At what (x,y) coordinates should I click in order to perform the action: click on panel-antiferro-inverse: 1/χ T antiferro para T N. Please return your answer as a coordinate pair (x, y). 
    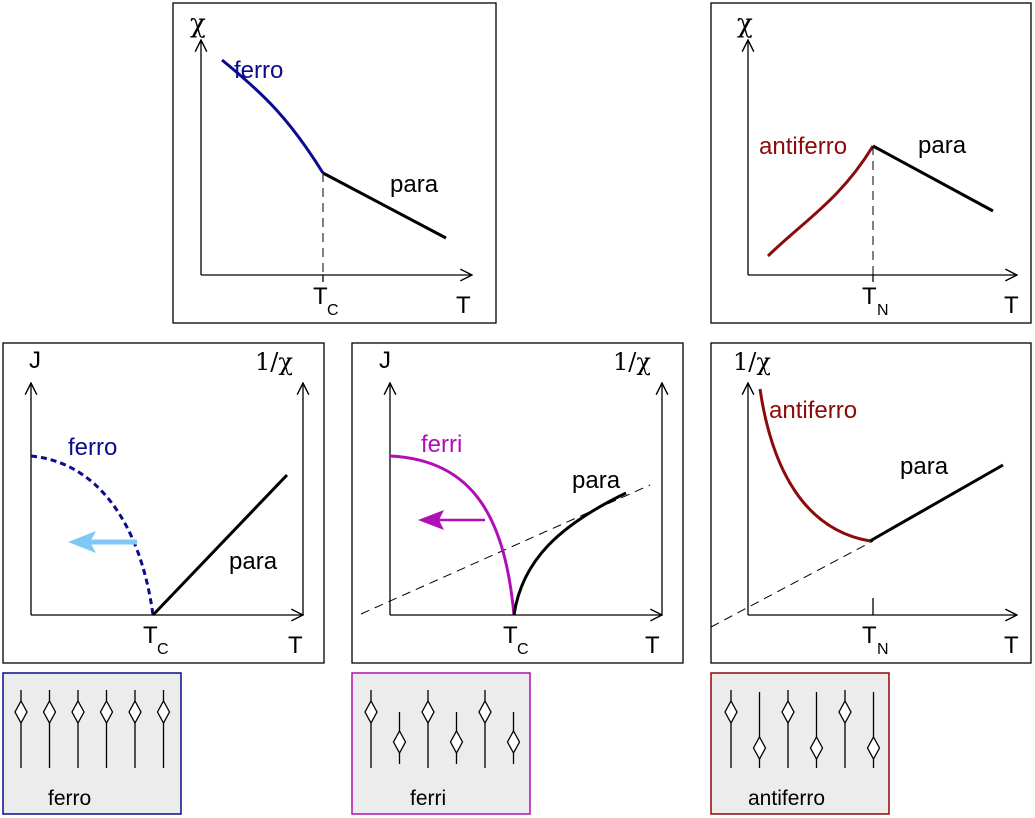
    Looking at the image, I should click on (871, 503).